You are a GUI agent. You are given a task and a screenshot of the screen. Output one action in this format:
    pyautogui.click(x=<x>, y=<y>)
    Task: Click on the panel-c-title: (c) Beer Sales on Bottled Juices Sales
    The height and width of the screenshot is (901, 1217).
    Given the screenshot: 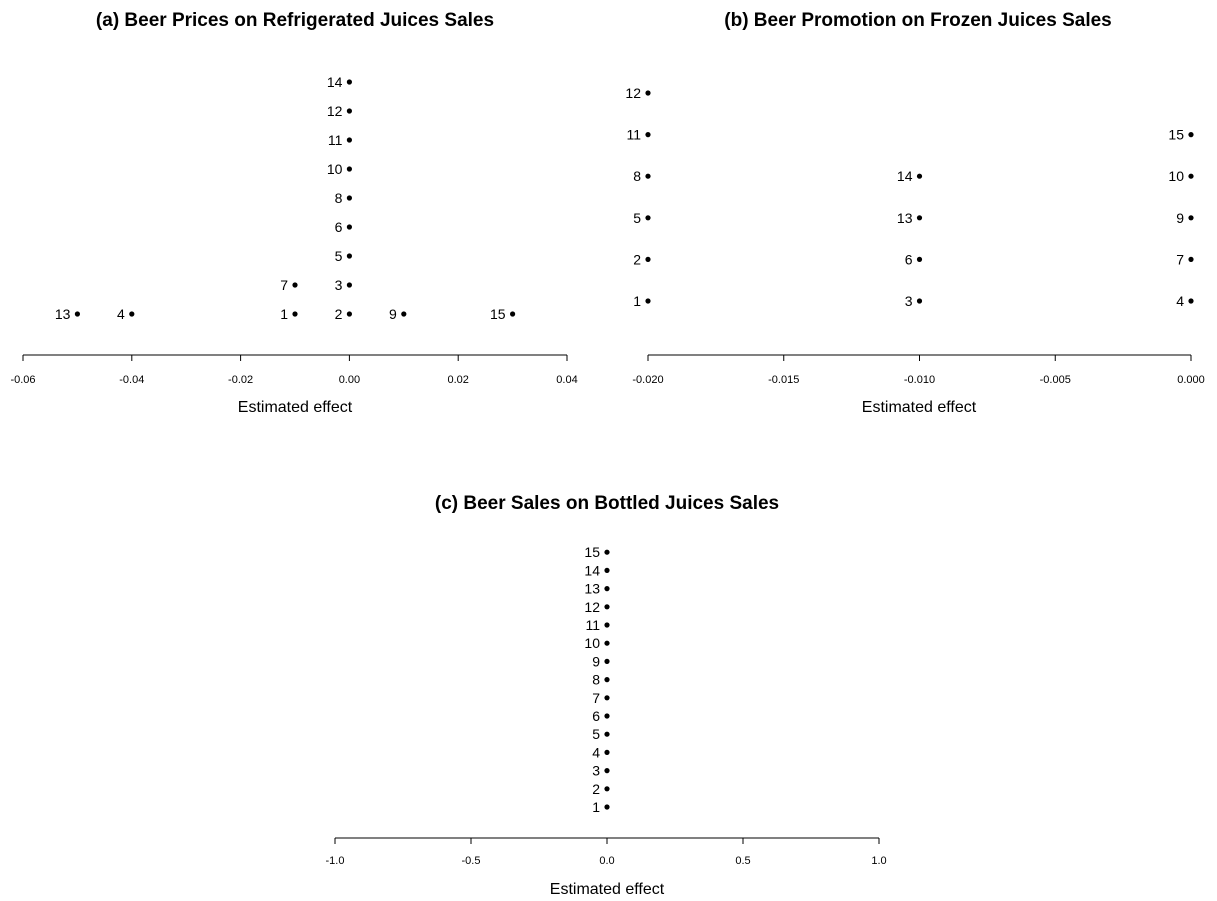 What is the action you would take?
    pyautogui.click(x=607, y=503)
    